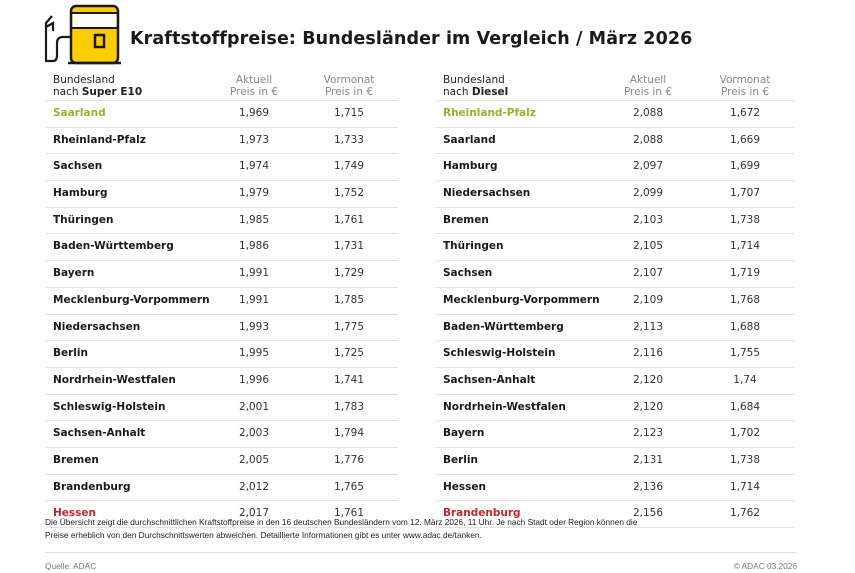  Describe the element at coordinates (349, 139) in the screenshot. I see `previous-month-price: 1,733` at that location.